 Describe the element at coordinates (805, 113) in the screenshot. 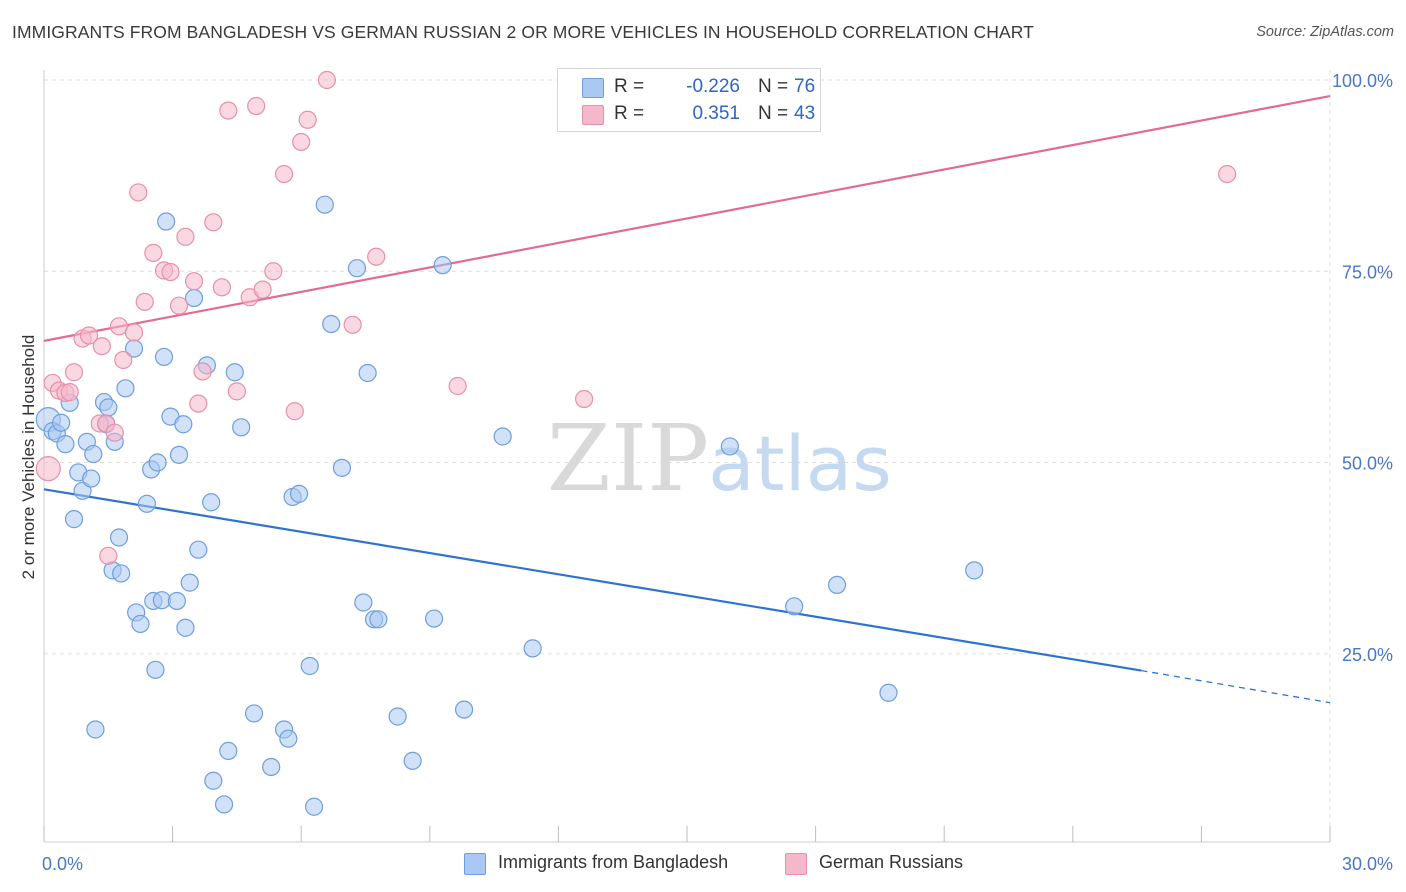

I see `legend-n-value-pink: 43` at that location.